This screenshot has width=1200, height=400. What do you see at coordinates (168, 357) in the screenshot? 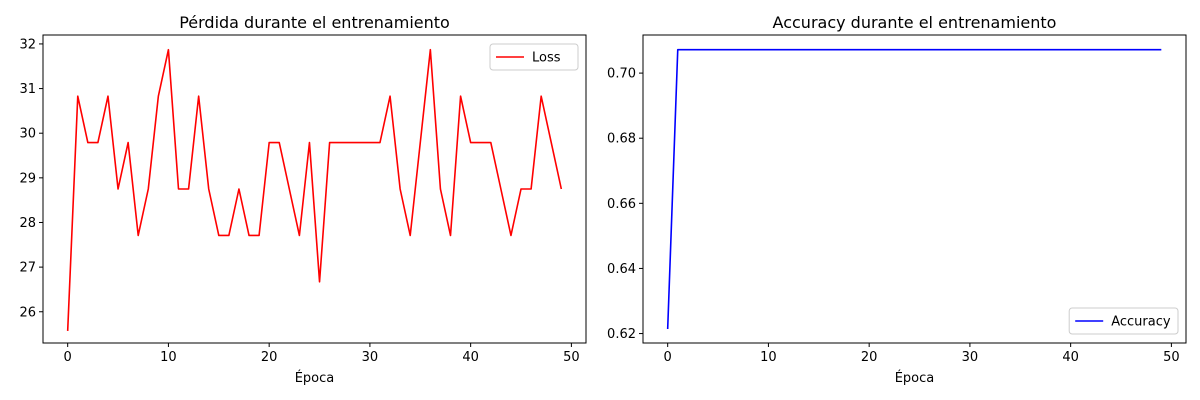
I see `loss-xtick-label: 10` at bounding box center [168, 357].